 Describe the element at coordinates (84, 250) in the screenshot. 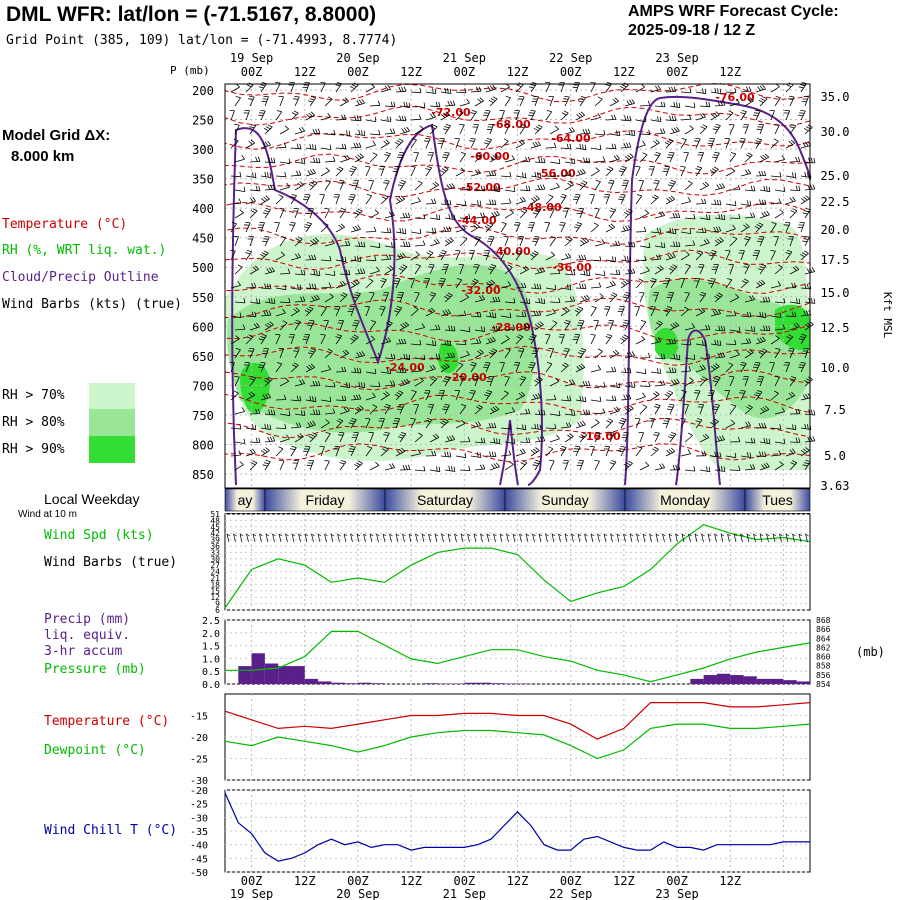

I see `rh-legend-label: RH (%, WRT liq. wat.)` at that location.